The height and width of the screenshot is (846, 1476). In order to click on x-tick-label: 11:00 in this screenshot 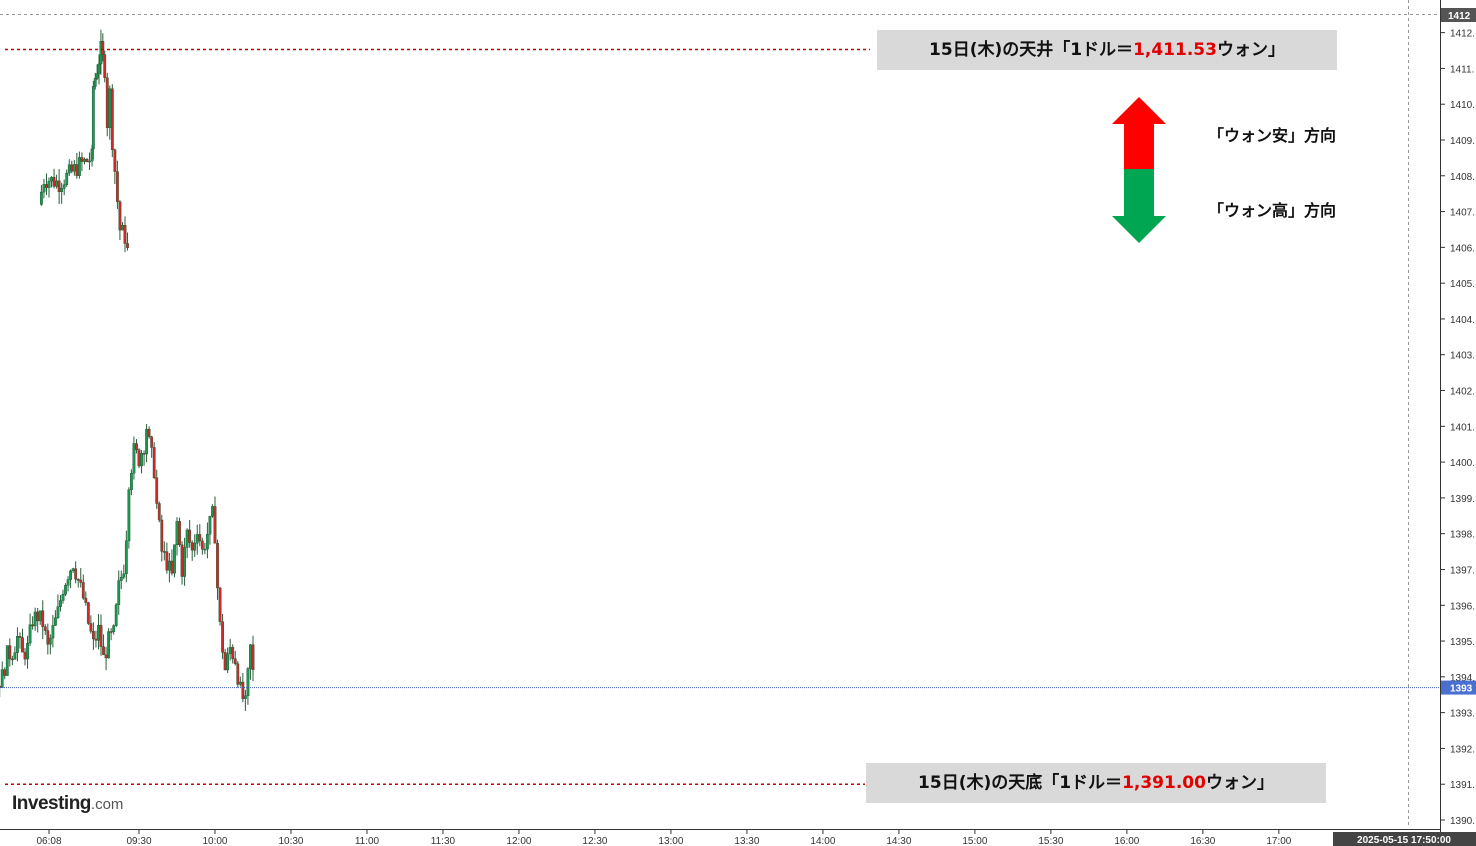, I will do `click(367, 841)`.